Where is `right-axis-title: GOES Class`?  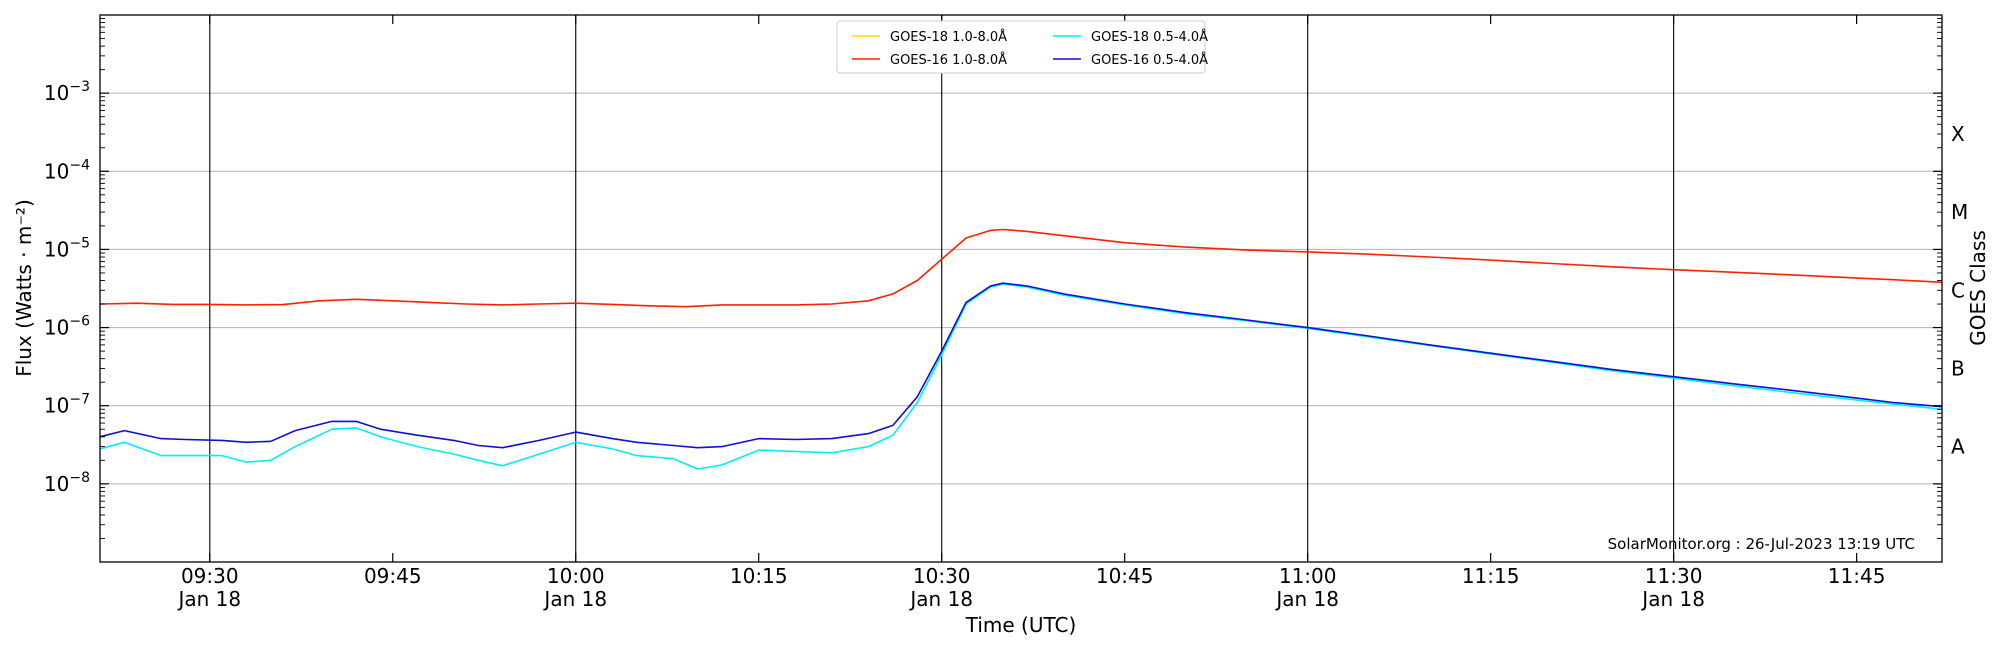
right-axis-title: GOES Class is located at coordinates (1978, 288).